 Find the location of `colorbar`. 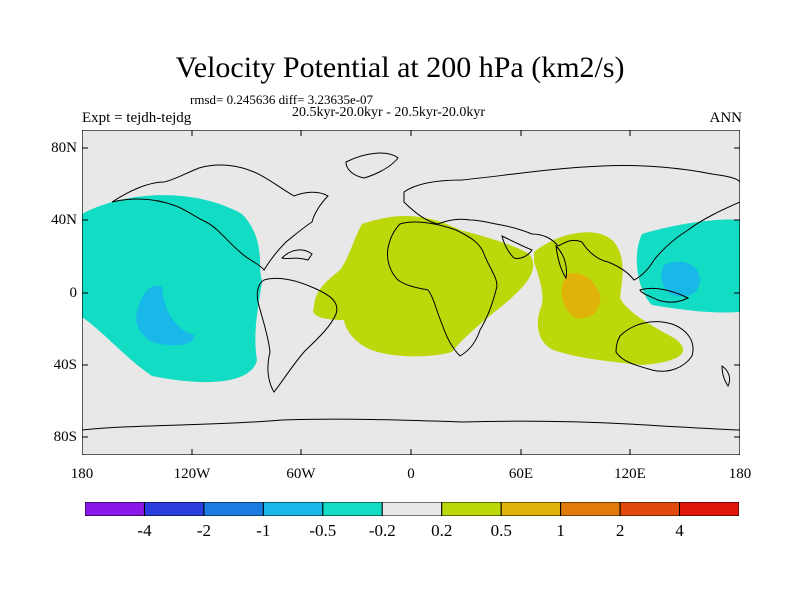

colorbar is located at coordinates (412, 509).